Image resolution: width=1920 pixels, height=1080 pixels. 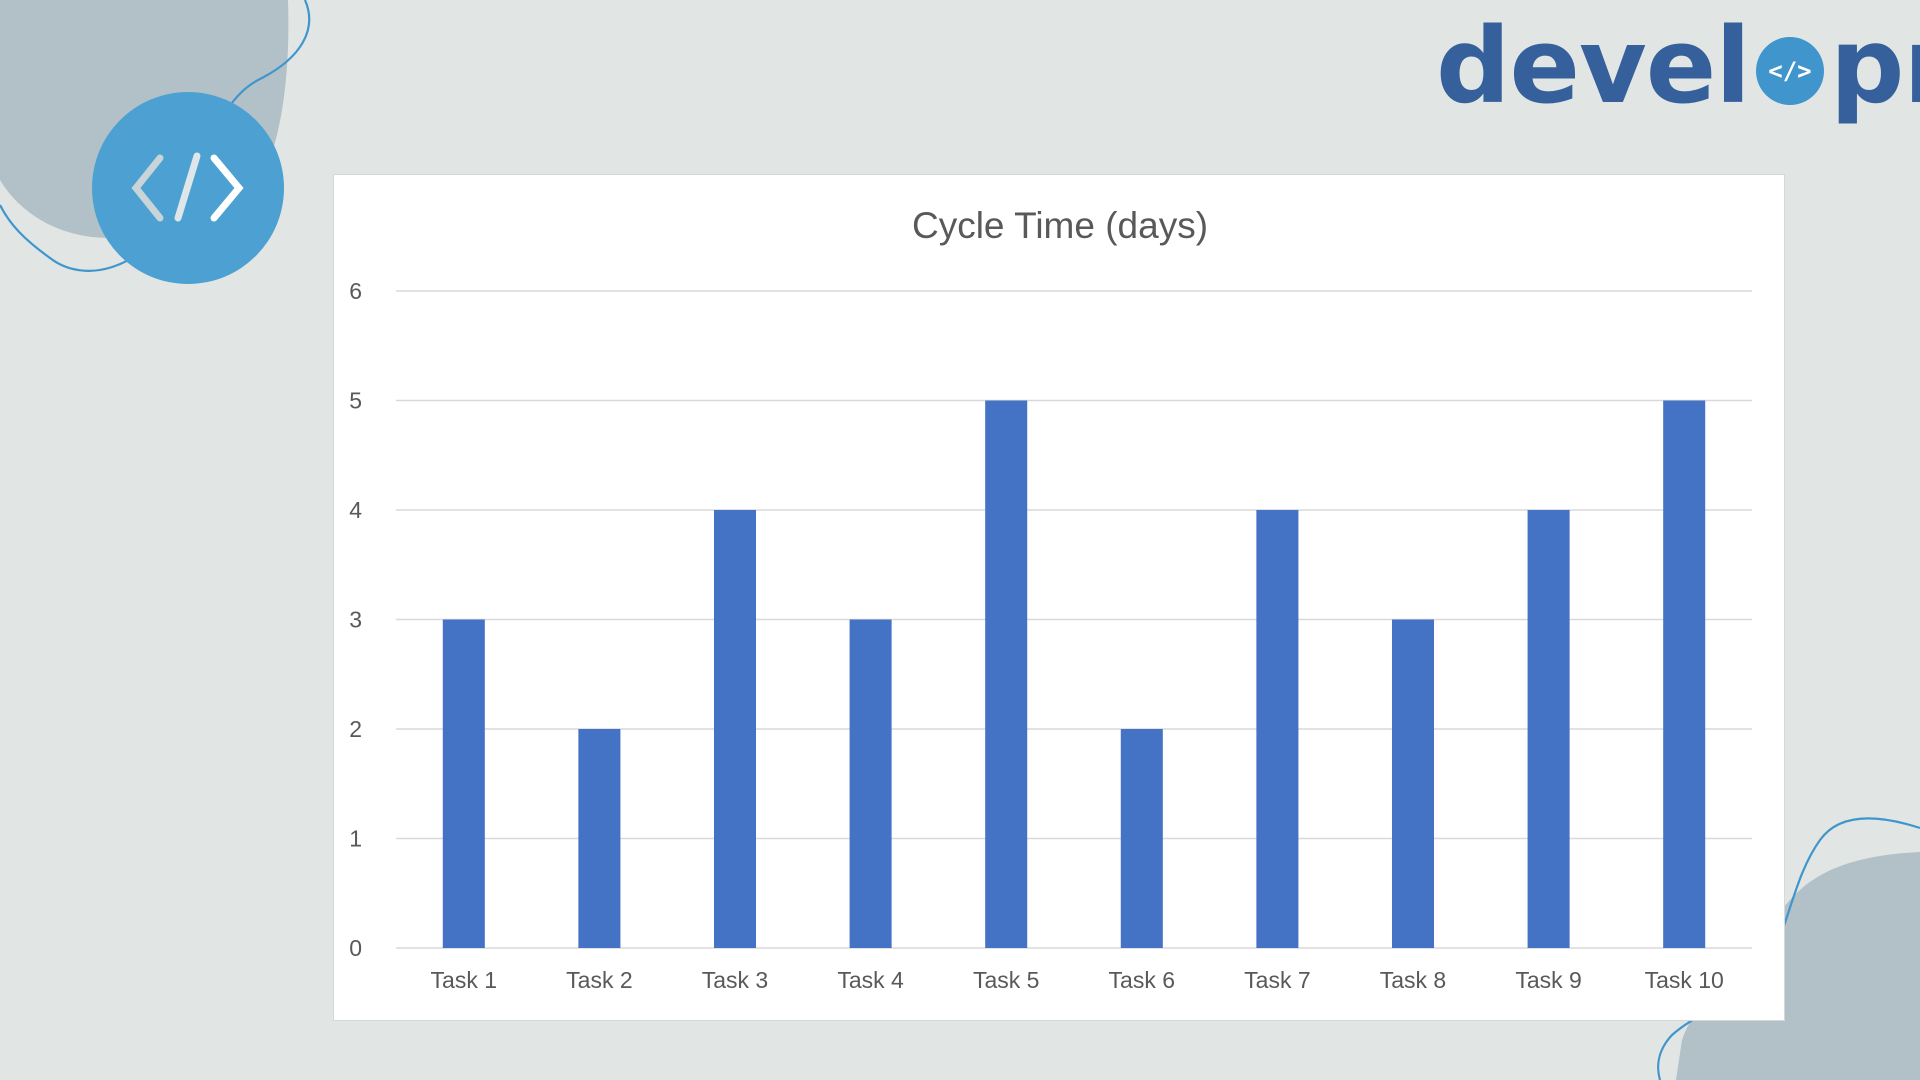 I want to click on brand-logo-text-end: pn, so click(x=1874, y=66).